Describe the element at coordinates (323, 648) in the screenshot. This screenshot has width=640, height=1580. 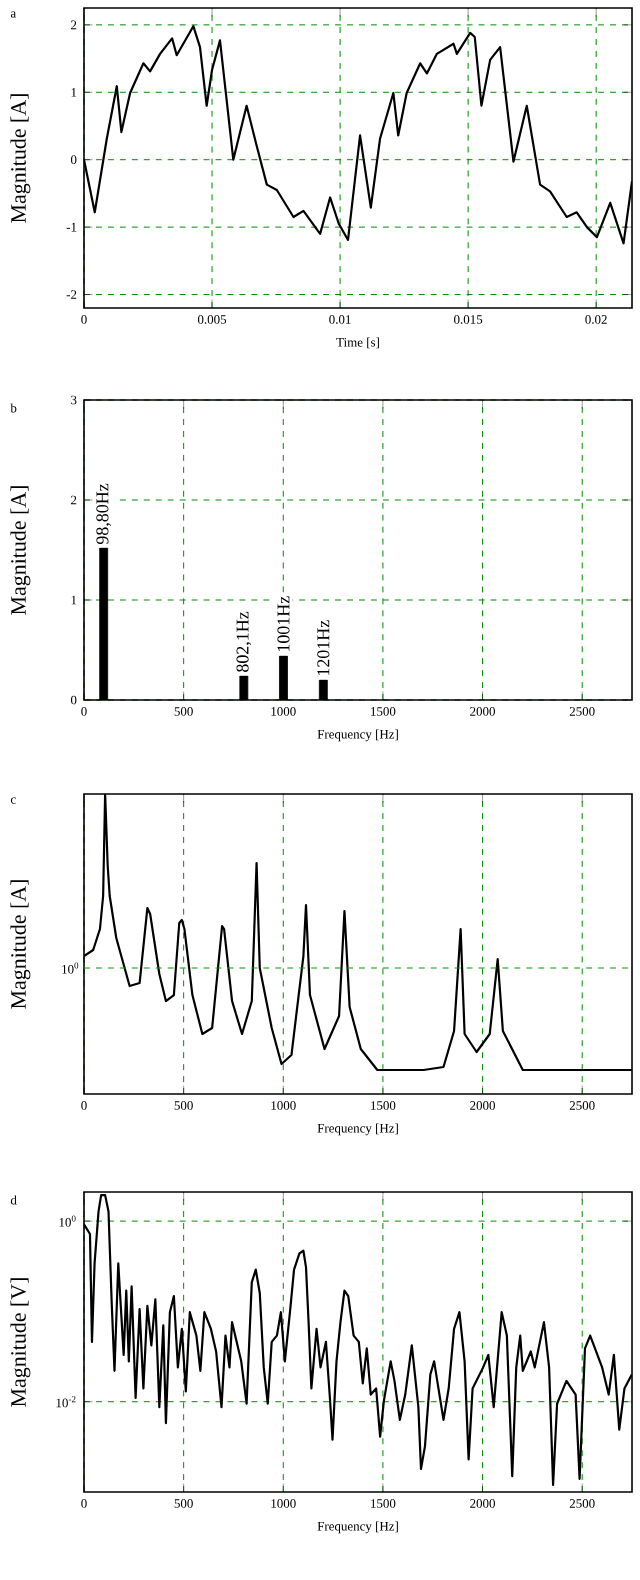
I see `annotation: 1201Hz` at that location.